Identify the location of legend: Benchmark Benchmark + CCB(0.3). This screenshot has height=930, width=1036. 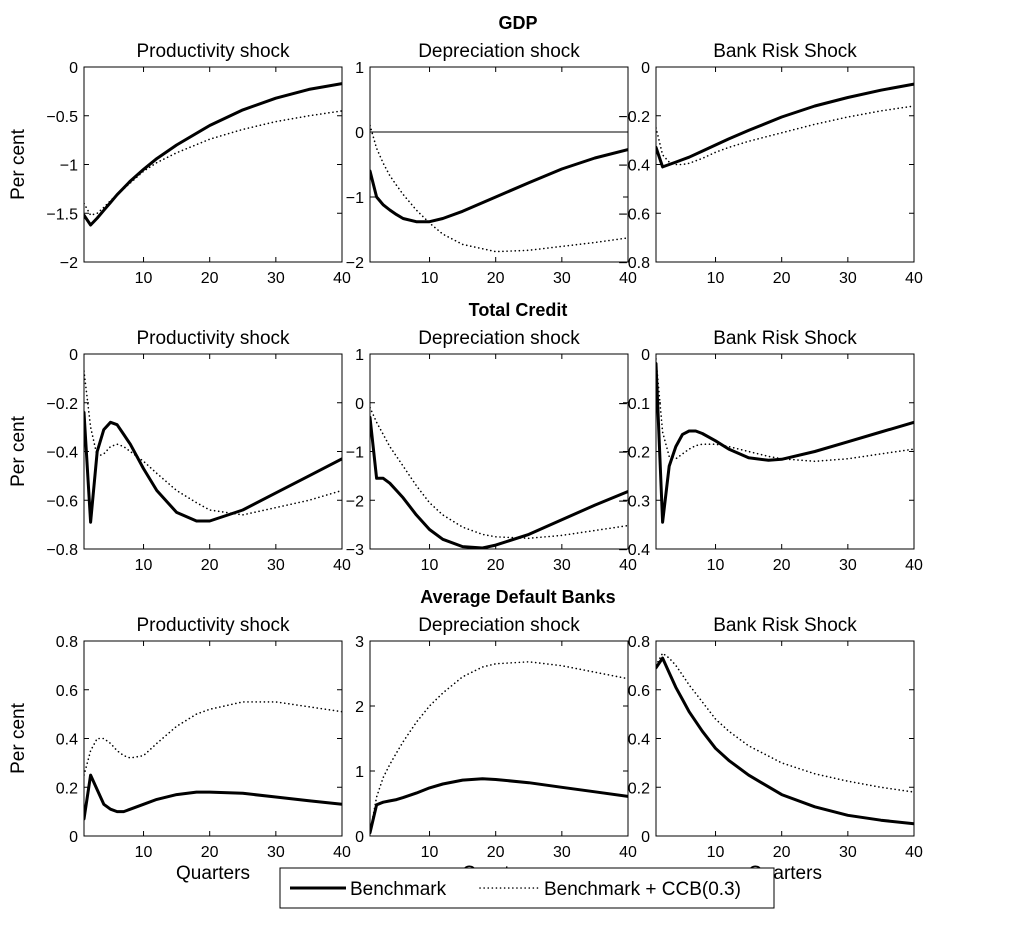
(527, 888).